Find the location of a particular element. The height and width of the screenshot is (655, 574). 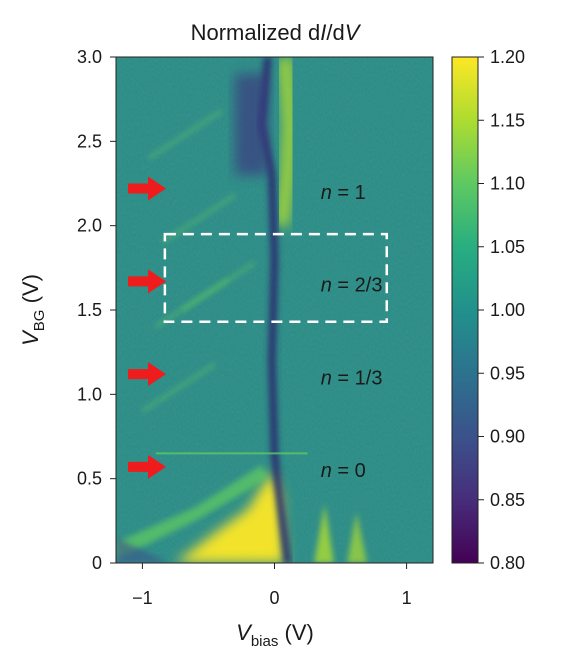

x-axis: −1 0 1 is located at coordinates (272, 585).